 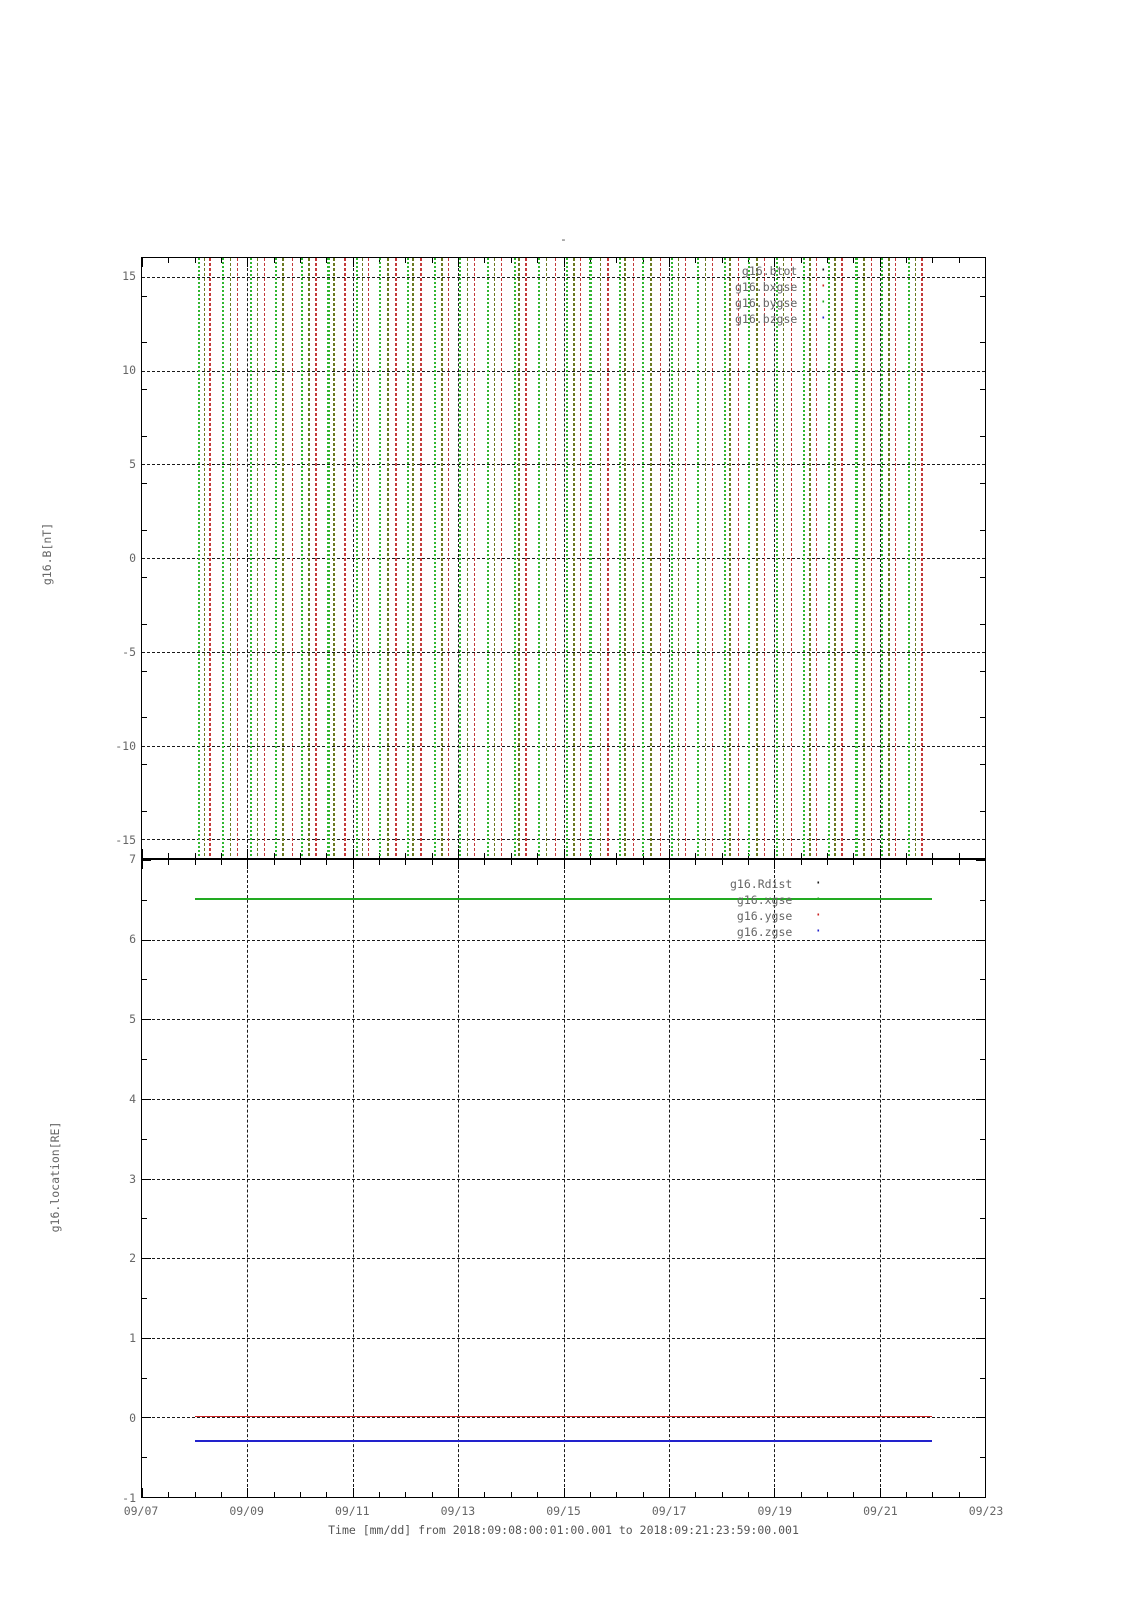 What do you see at coordinates (761, 884) in the screenshot?
I see `legend-entry-label: g16.Rdist` at bounding box center [761, 884].